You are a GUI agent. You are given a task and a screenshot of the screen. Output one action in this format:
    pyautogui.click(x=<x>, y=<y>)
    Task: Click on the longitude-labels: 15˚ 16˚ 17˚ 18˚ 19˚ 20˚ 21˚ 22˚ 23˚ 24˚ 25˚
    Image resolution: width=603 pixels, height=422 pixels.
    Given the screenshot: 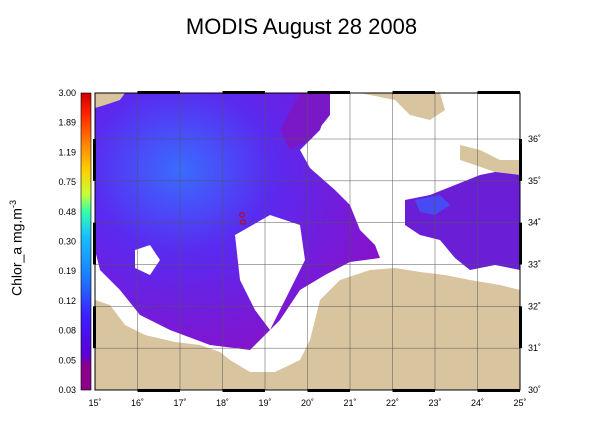 What is the action you would take?
    pyautogui.click(x=307, y=403)
    